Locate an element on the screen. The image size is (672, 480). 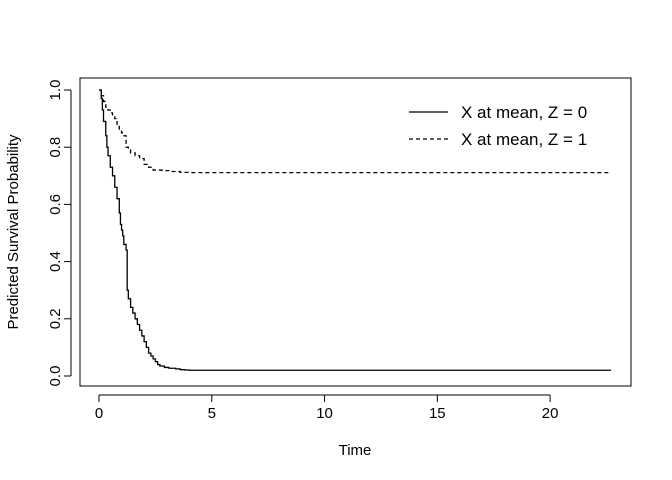
legend: X at mean, Z = 0 X at mean, Z = 1 is located at coordinates (498, 126).